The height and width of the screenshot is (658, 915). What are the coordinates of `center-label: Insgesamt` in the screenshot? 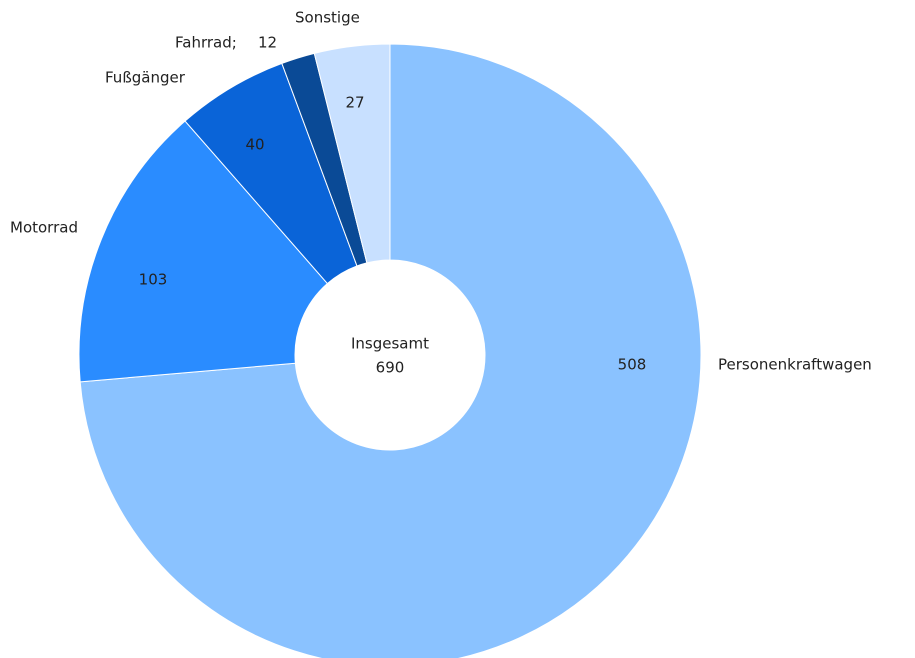 It's located at (390, 344).